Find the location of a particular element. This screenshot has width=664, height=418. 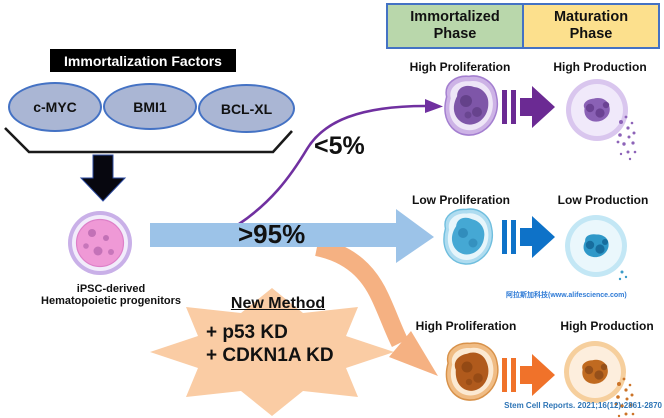

factor-ellipse-cmyc: c-MYC is located at coordinates (55, 107).